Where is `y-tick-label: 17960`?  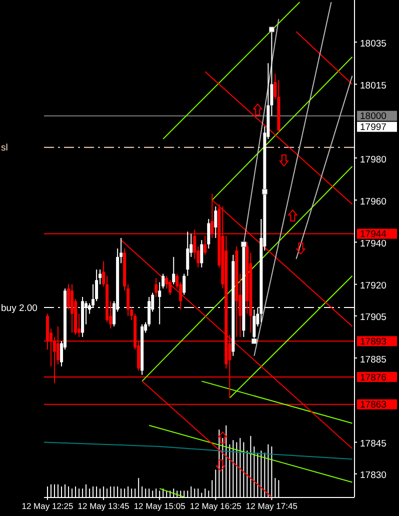 y-tick-label: 17960 is located at coordinates (373, 202).